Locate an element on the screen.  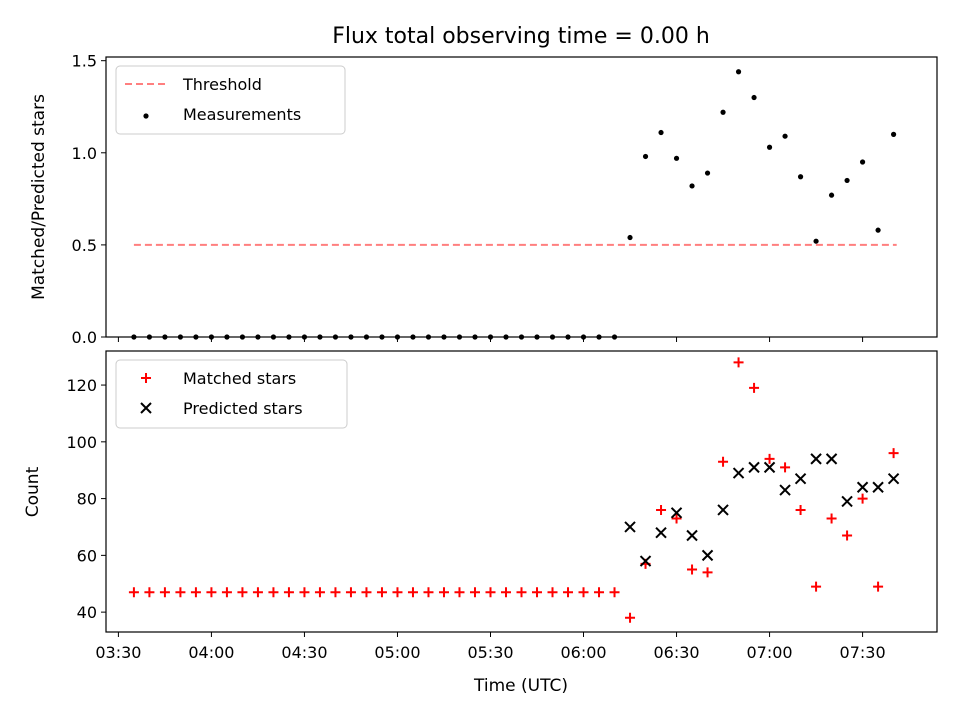
x-tick-label: 03:30 is located at coordinates (118, 652).